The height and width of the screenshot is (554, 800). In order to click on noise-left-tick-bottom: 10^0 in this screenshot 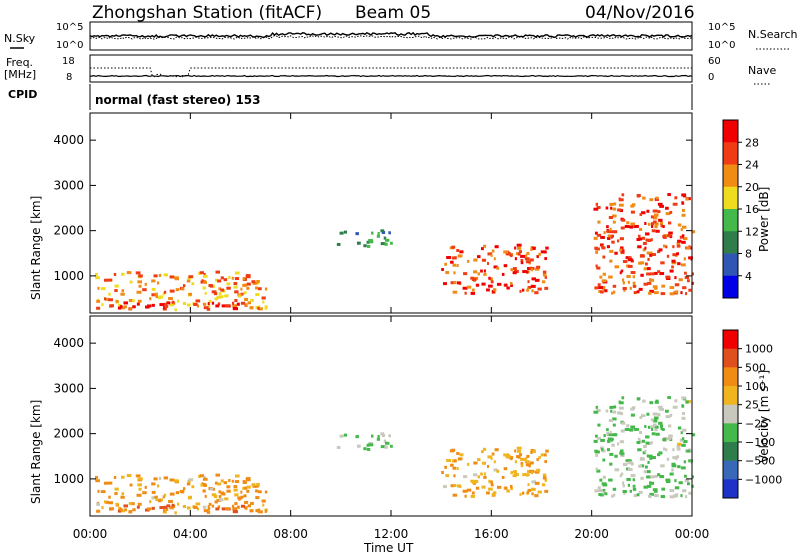, I will do `click(69, 45)`.